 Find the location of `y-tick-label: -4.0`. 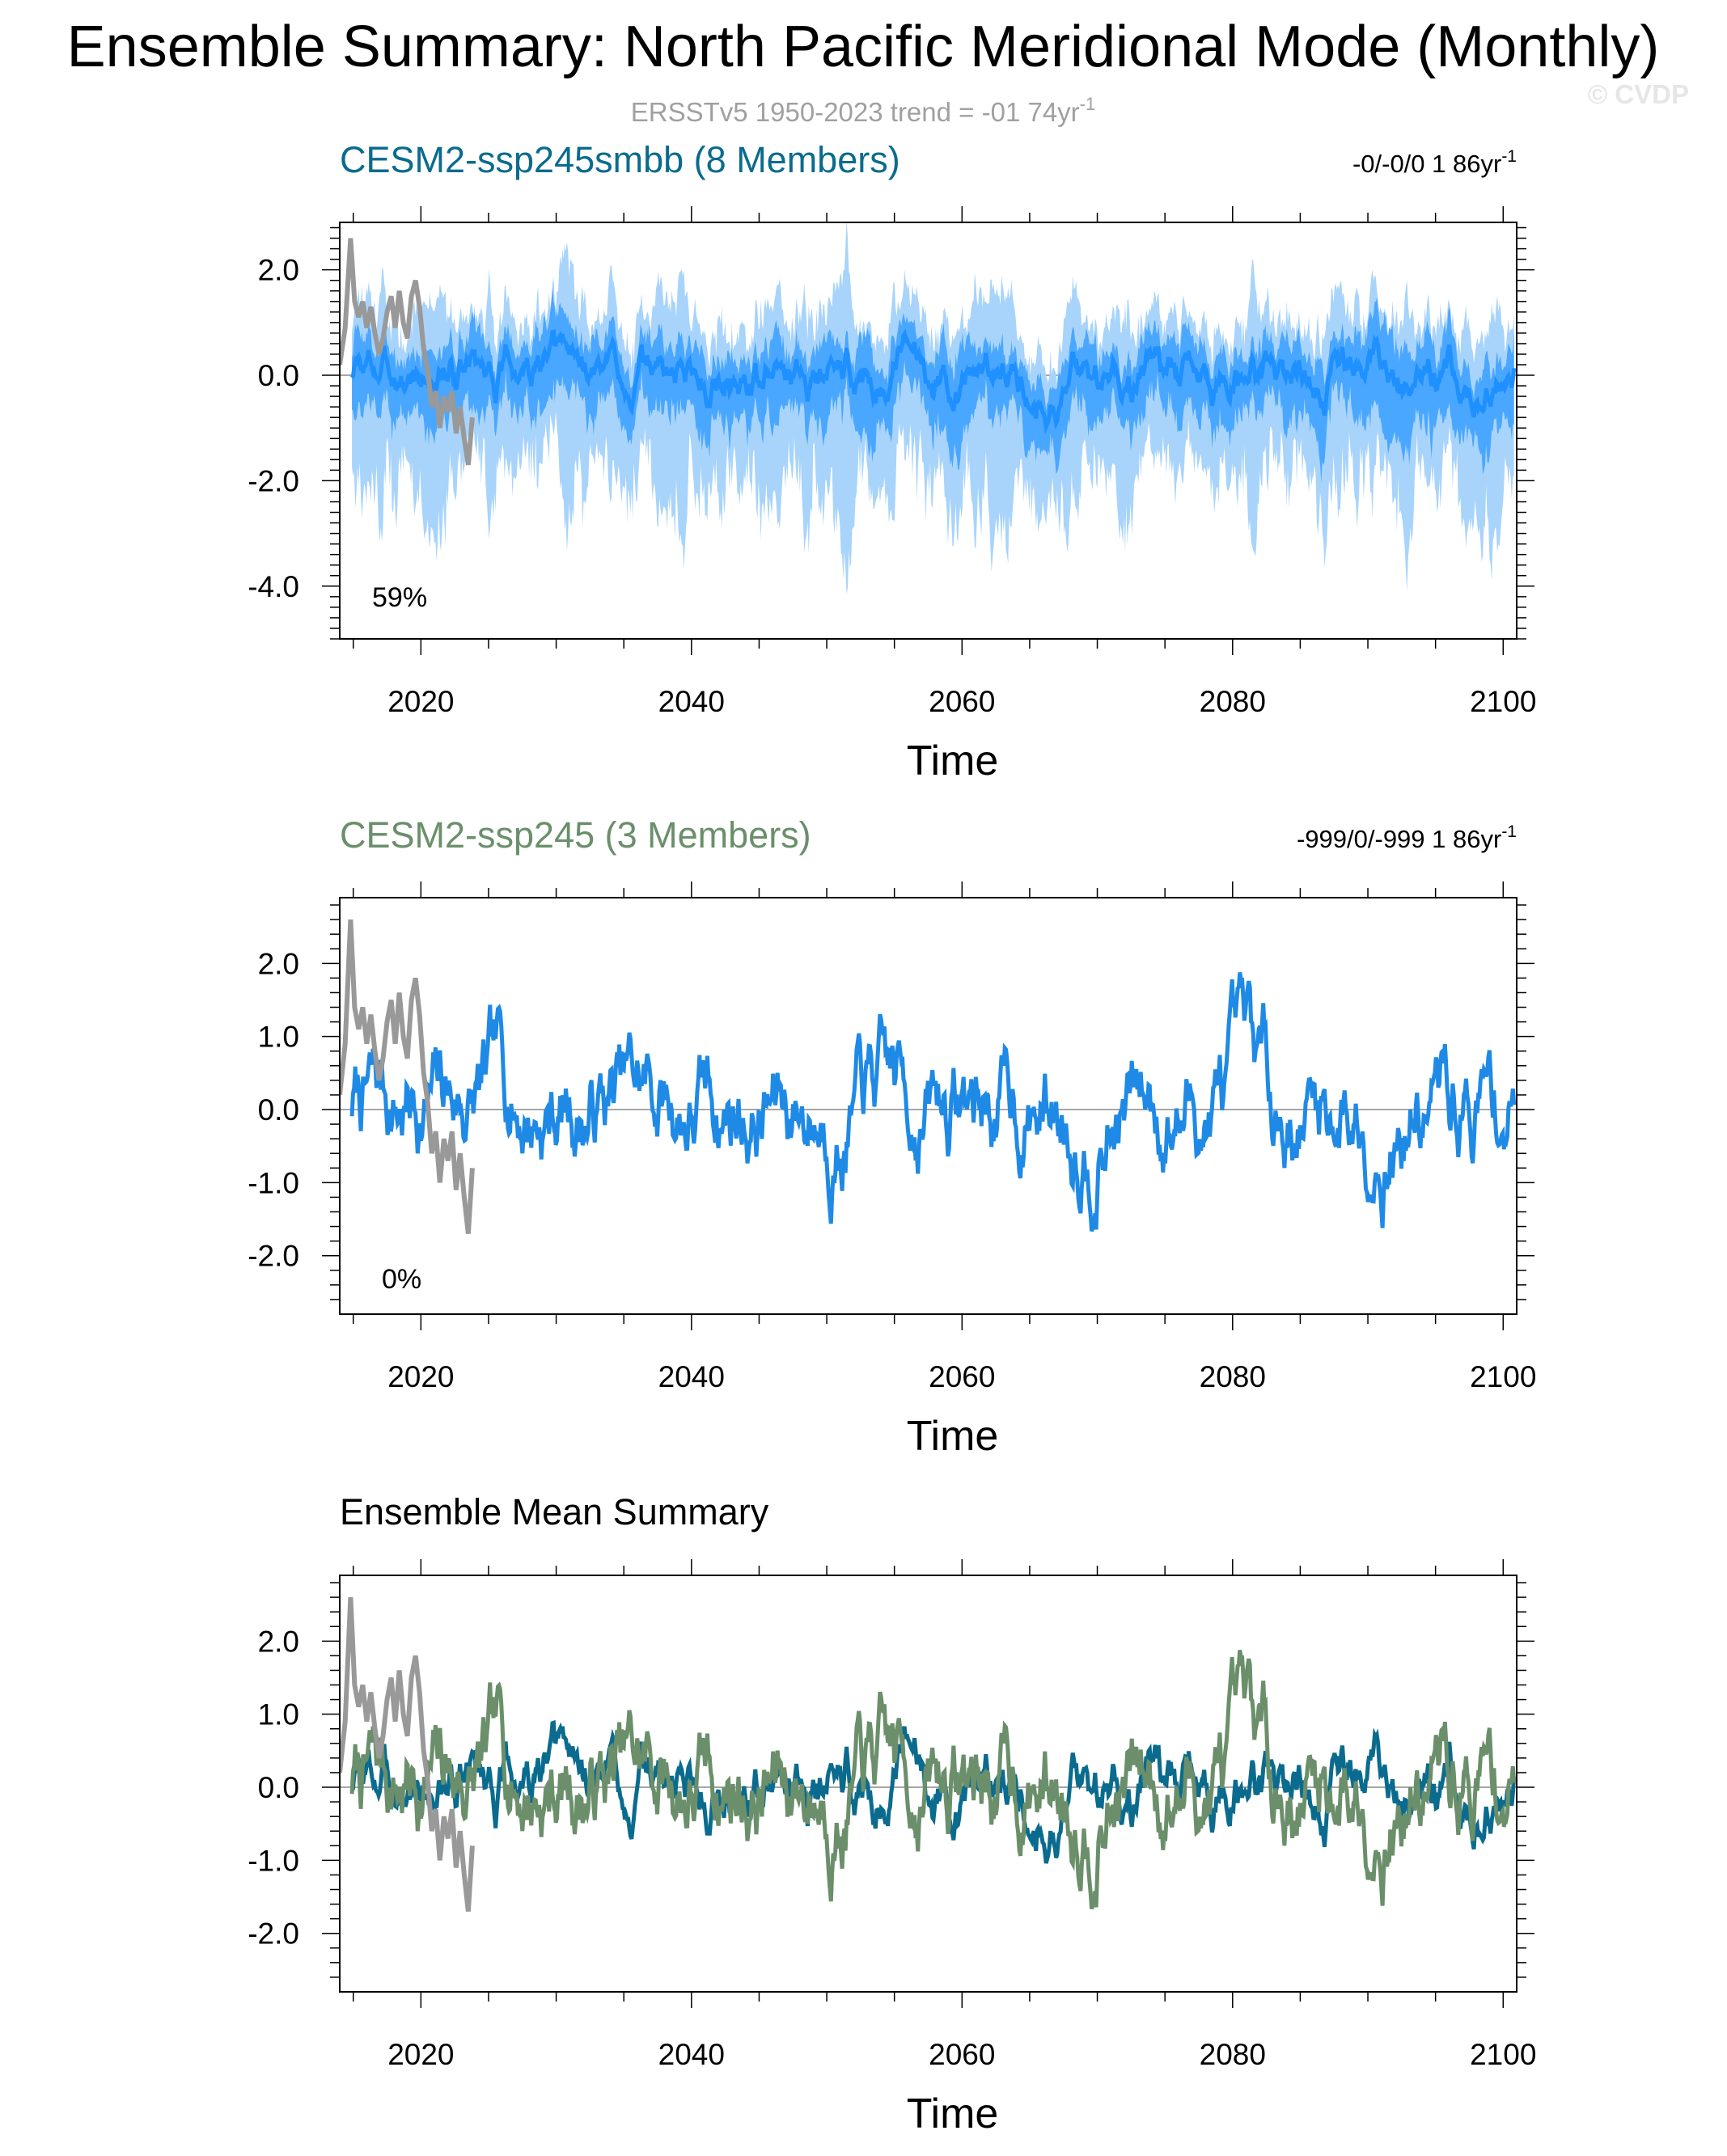

y-tick-label: -4.0 is located at coordinates (273, 587).